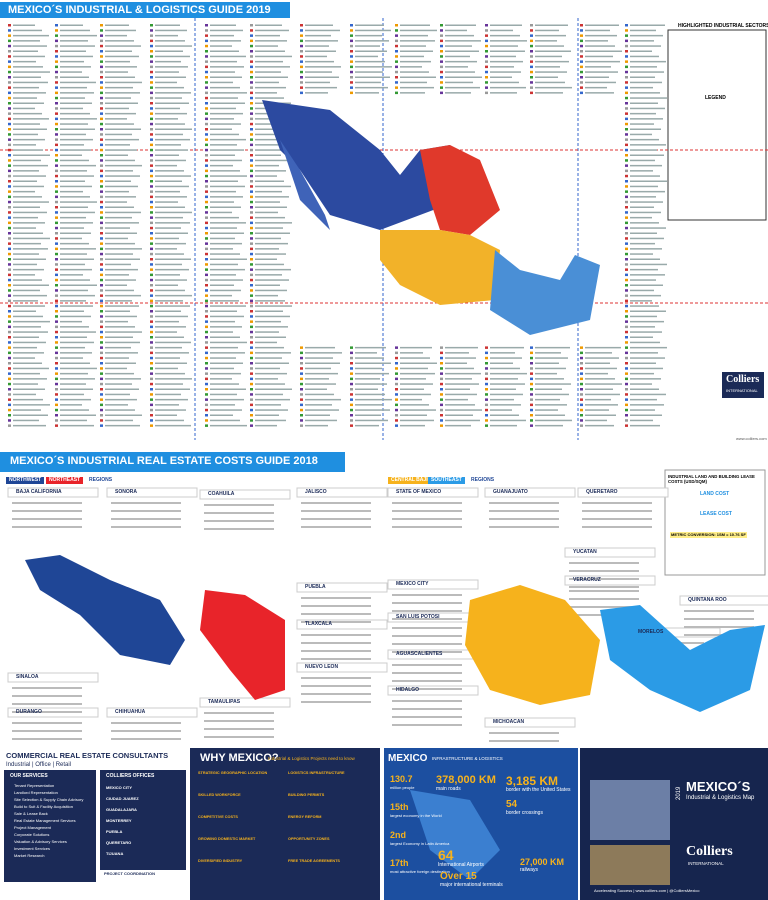 The image size is (768, 900). What do you see at coordinates (723, 600) in the screenshot?
I see `state-card` at bounding box center [723, 600].